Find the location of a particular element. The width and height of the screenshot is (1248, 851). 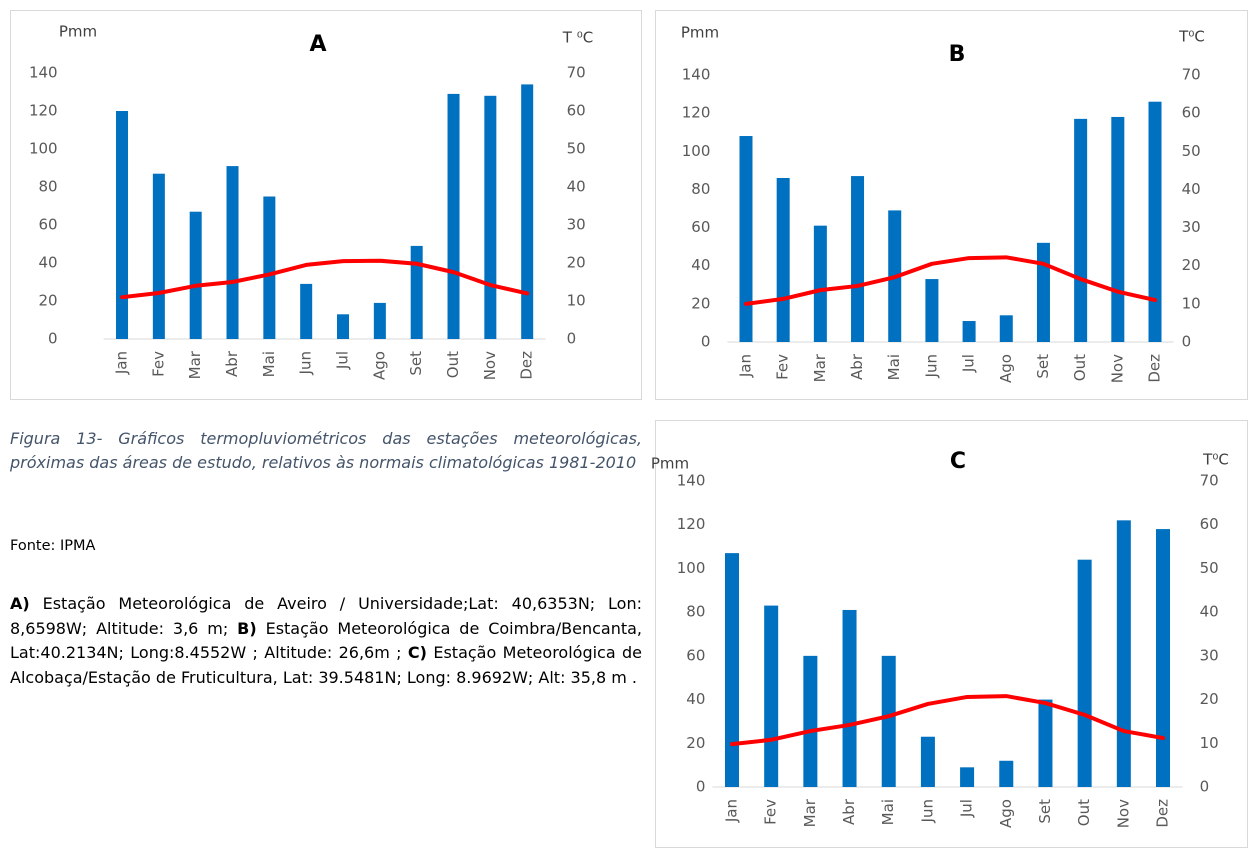

x-tick-label: Ago is located at coordinates (1006, 813).